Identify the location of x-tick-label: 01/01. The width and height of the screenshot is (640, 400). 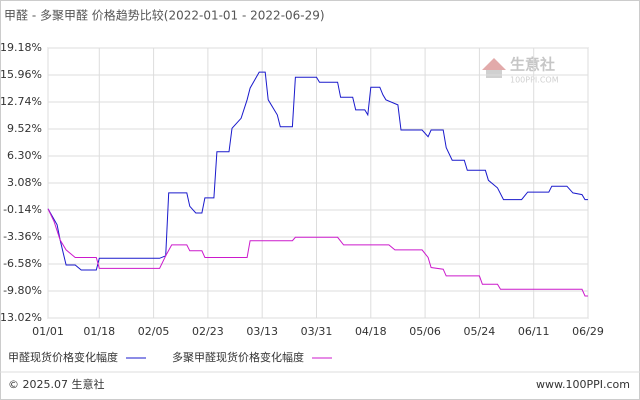
(48, 331).